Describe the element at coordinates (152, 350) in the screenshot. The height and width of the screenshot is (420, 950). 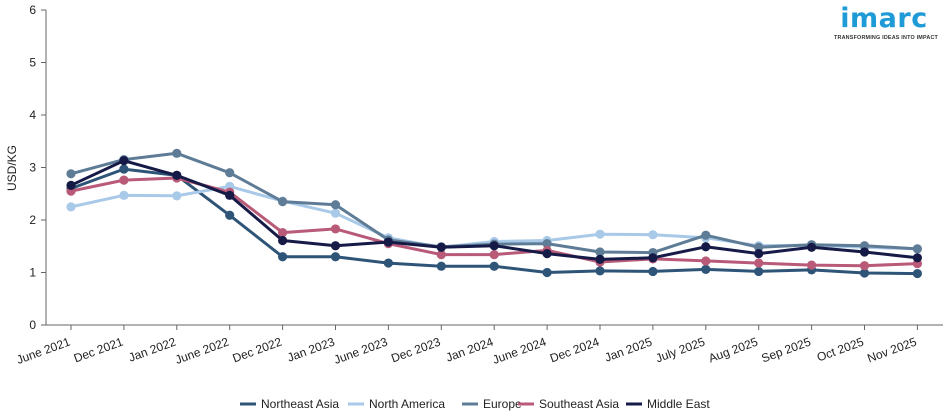
I see `x-tick-label: Jan 2022` at that location.